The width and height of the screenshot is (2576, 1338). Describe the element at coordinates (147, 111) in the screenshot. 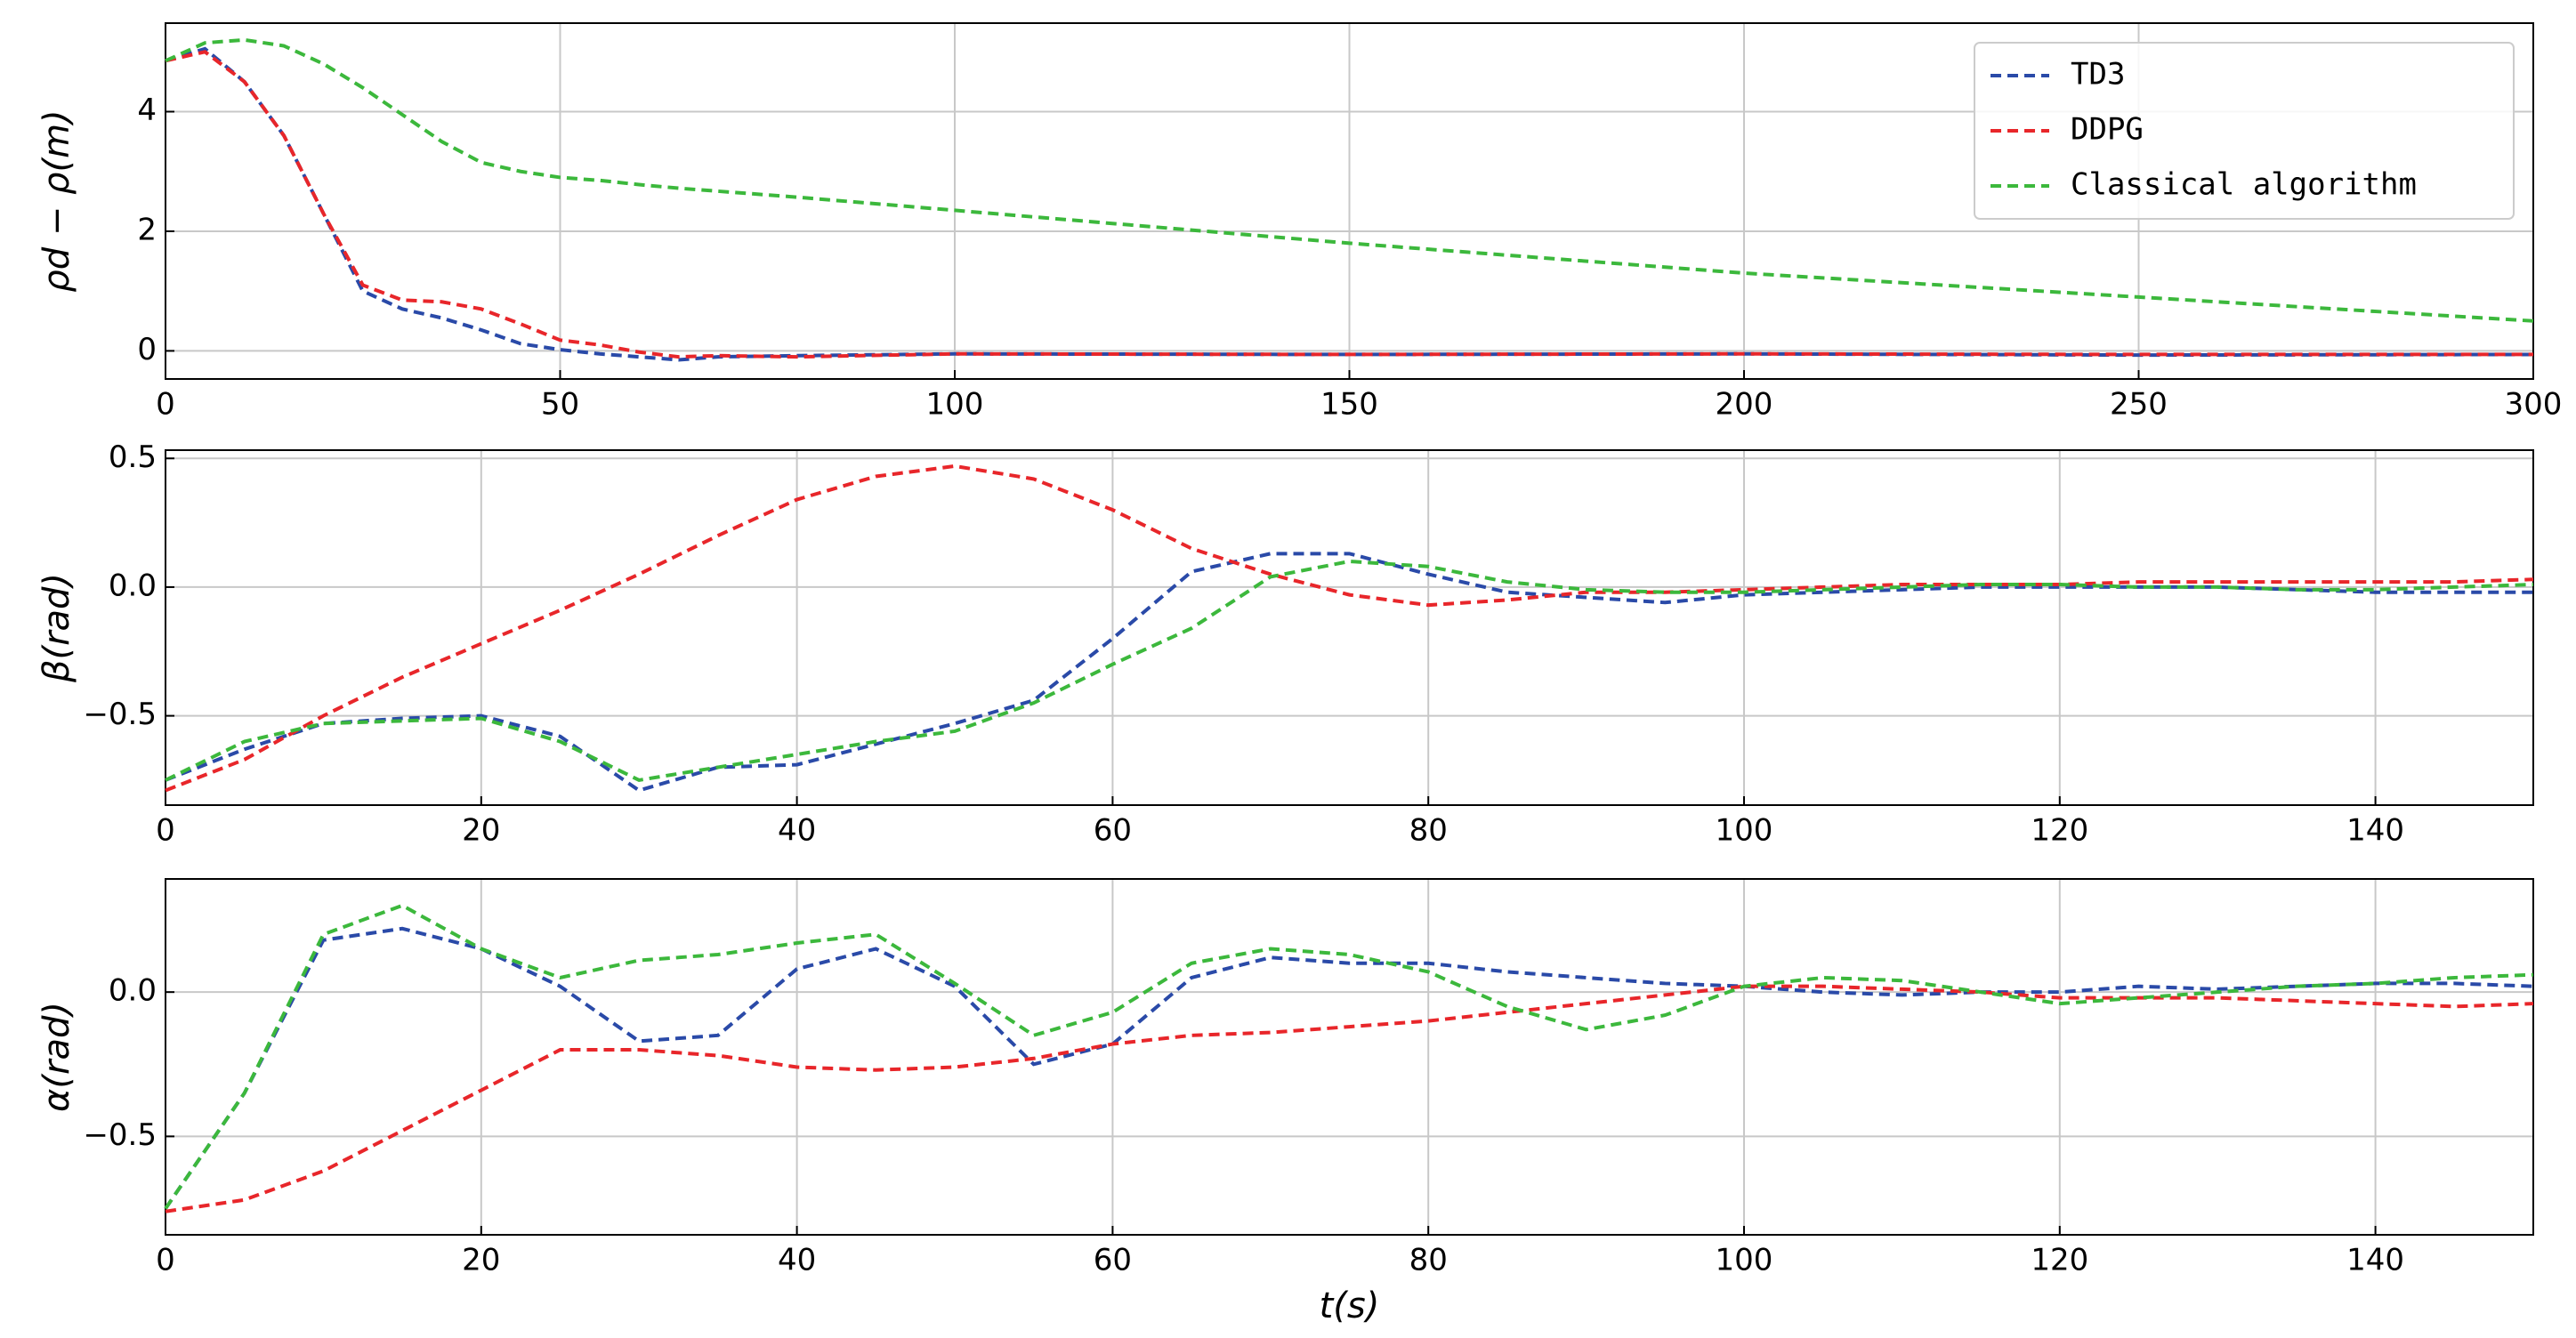

I see `y-tick-label: 4` at that location.